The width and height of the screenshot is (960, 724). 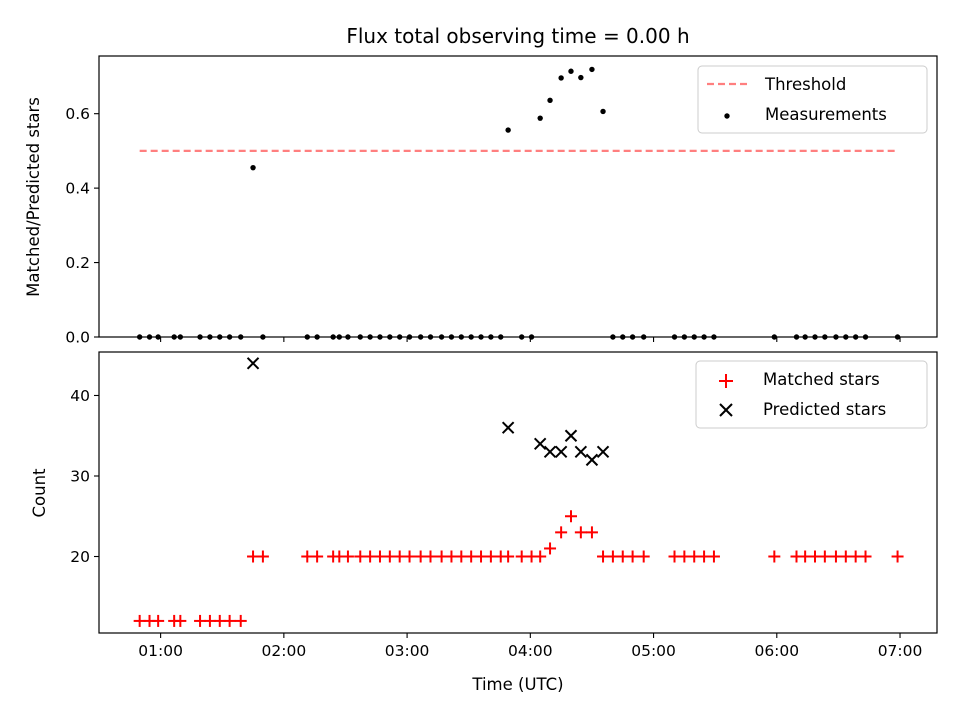 What do you see at coordinates (776, 651) in the screenshot?
I see `bottom-xtick-label: 06:00` at bounding box center [776, 651].